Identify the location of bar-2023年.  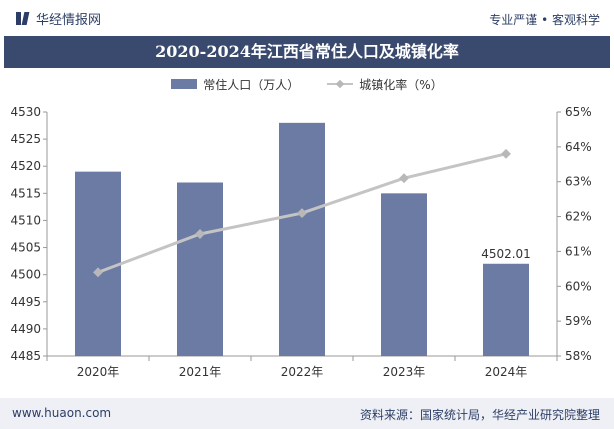
(404, 274).